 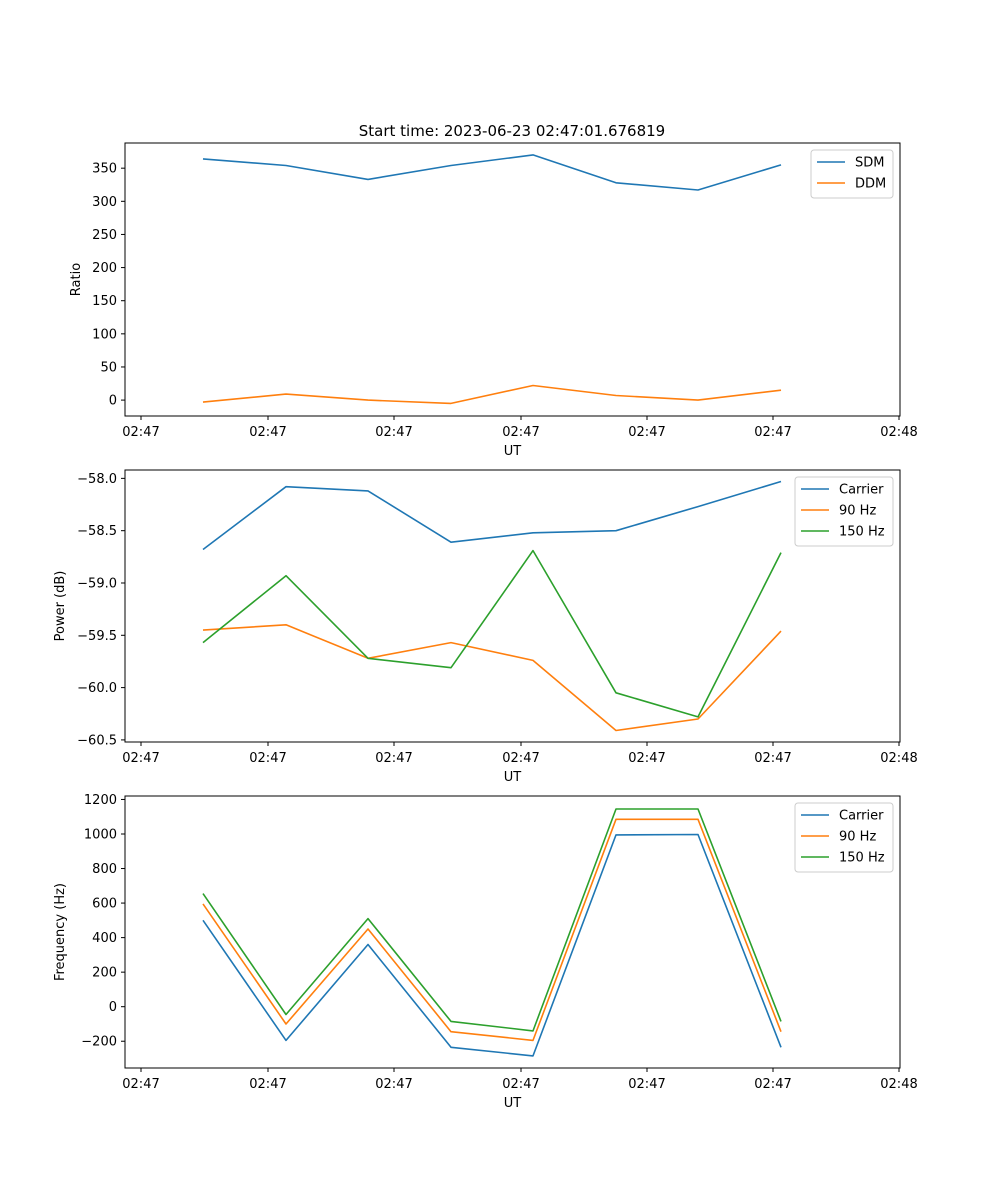 What do you see at coordinates (104, 301) in the screenshot?
I see `y-tick-label: 150` at bounding box center [104, 301].